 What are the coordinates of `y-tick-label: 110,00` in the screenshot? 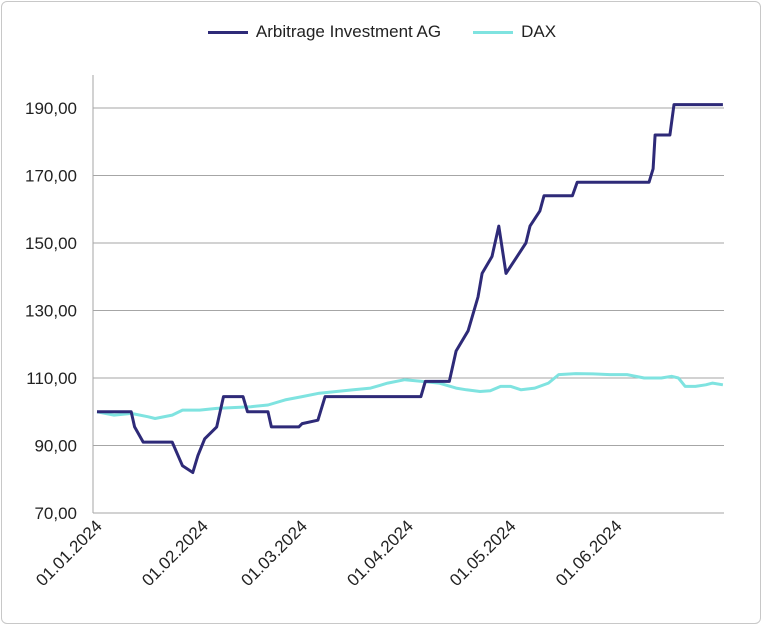 It's located at (51, 378).